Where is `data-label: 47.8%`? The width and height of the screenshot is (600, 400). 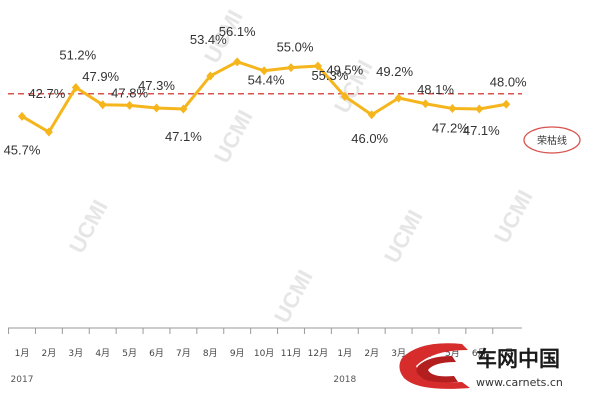 data-label: 47.8% is located at coordinates (129, 92).